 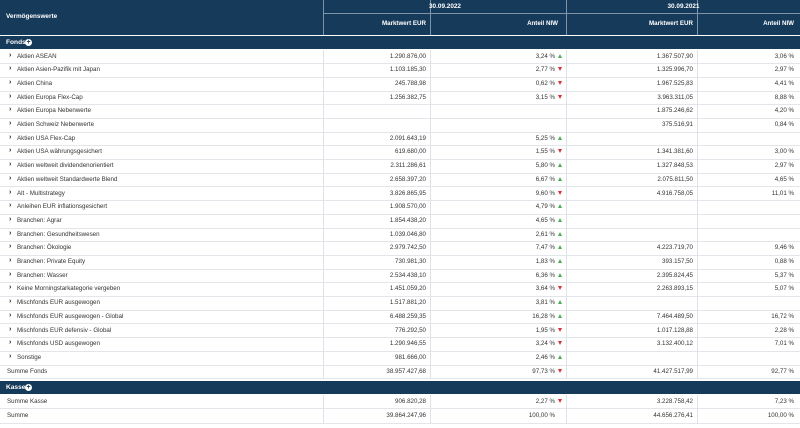 What do you see at coordinates (782, 371) in the screenshot?
I see `share-2021: 92,77 %` at bounding box center [782, 371].